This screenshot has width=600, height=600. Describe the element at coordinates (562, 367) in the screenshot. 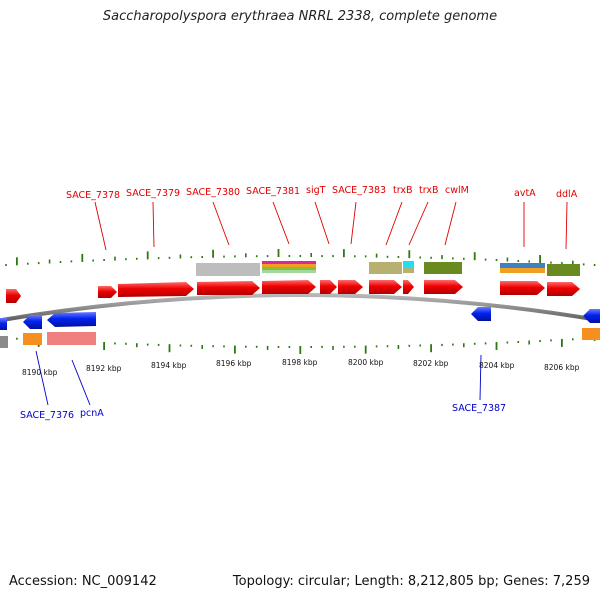

I see `tick-label: 8206 kbp` at that location.